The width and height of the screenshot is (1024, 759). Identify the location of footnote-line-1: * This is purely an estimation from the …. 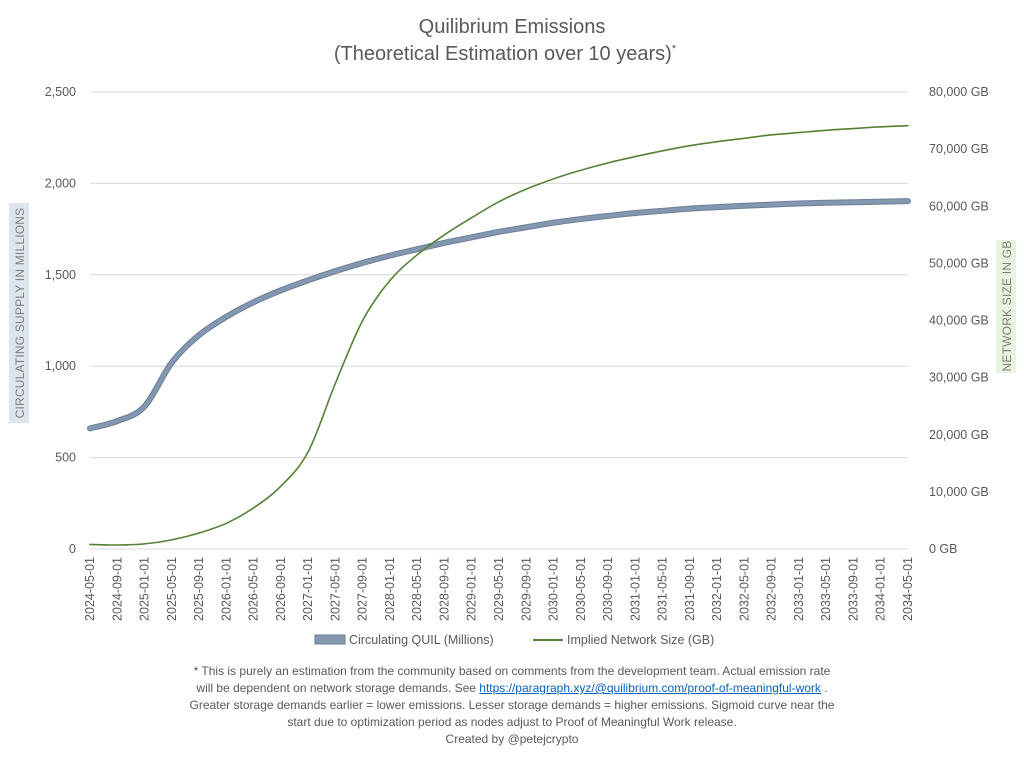
(512, 671).